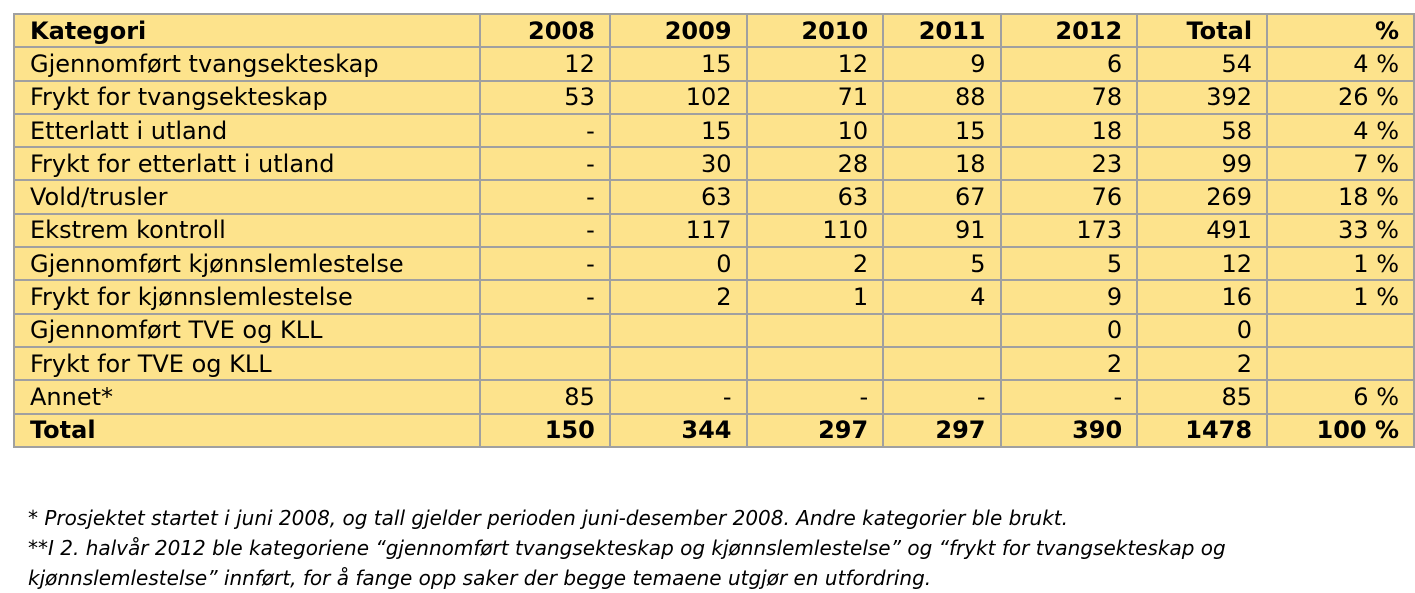 Image resolution: width=1415 pixels, height=593 pixels. I want to click on value-cell: 10, so click(815, 130).